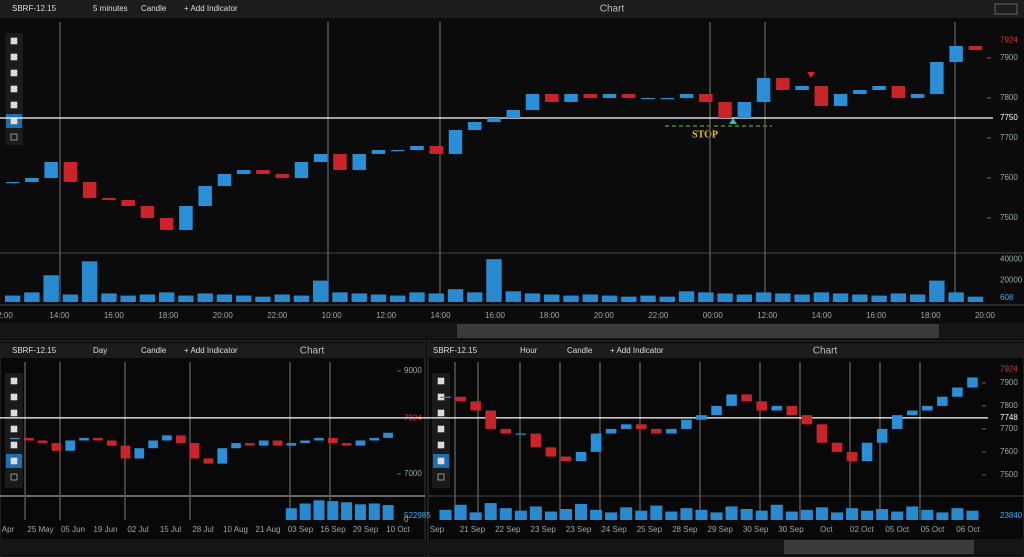  I want to click on scrollbar, so click(212, 547).